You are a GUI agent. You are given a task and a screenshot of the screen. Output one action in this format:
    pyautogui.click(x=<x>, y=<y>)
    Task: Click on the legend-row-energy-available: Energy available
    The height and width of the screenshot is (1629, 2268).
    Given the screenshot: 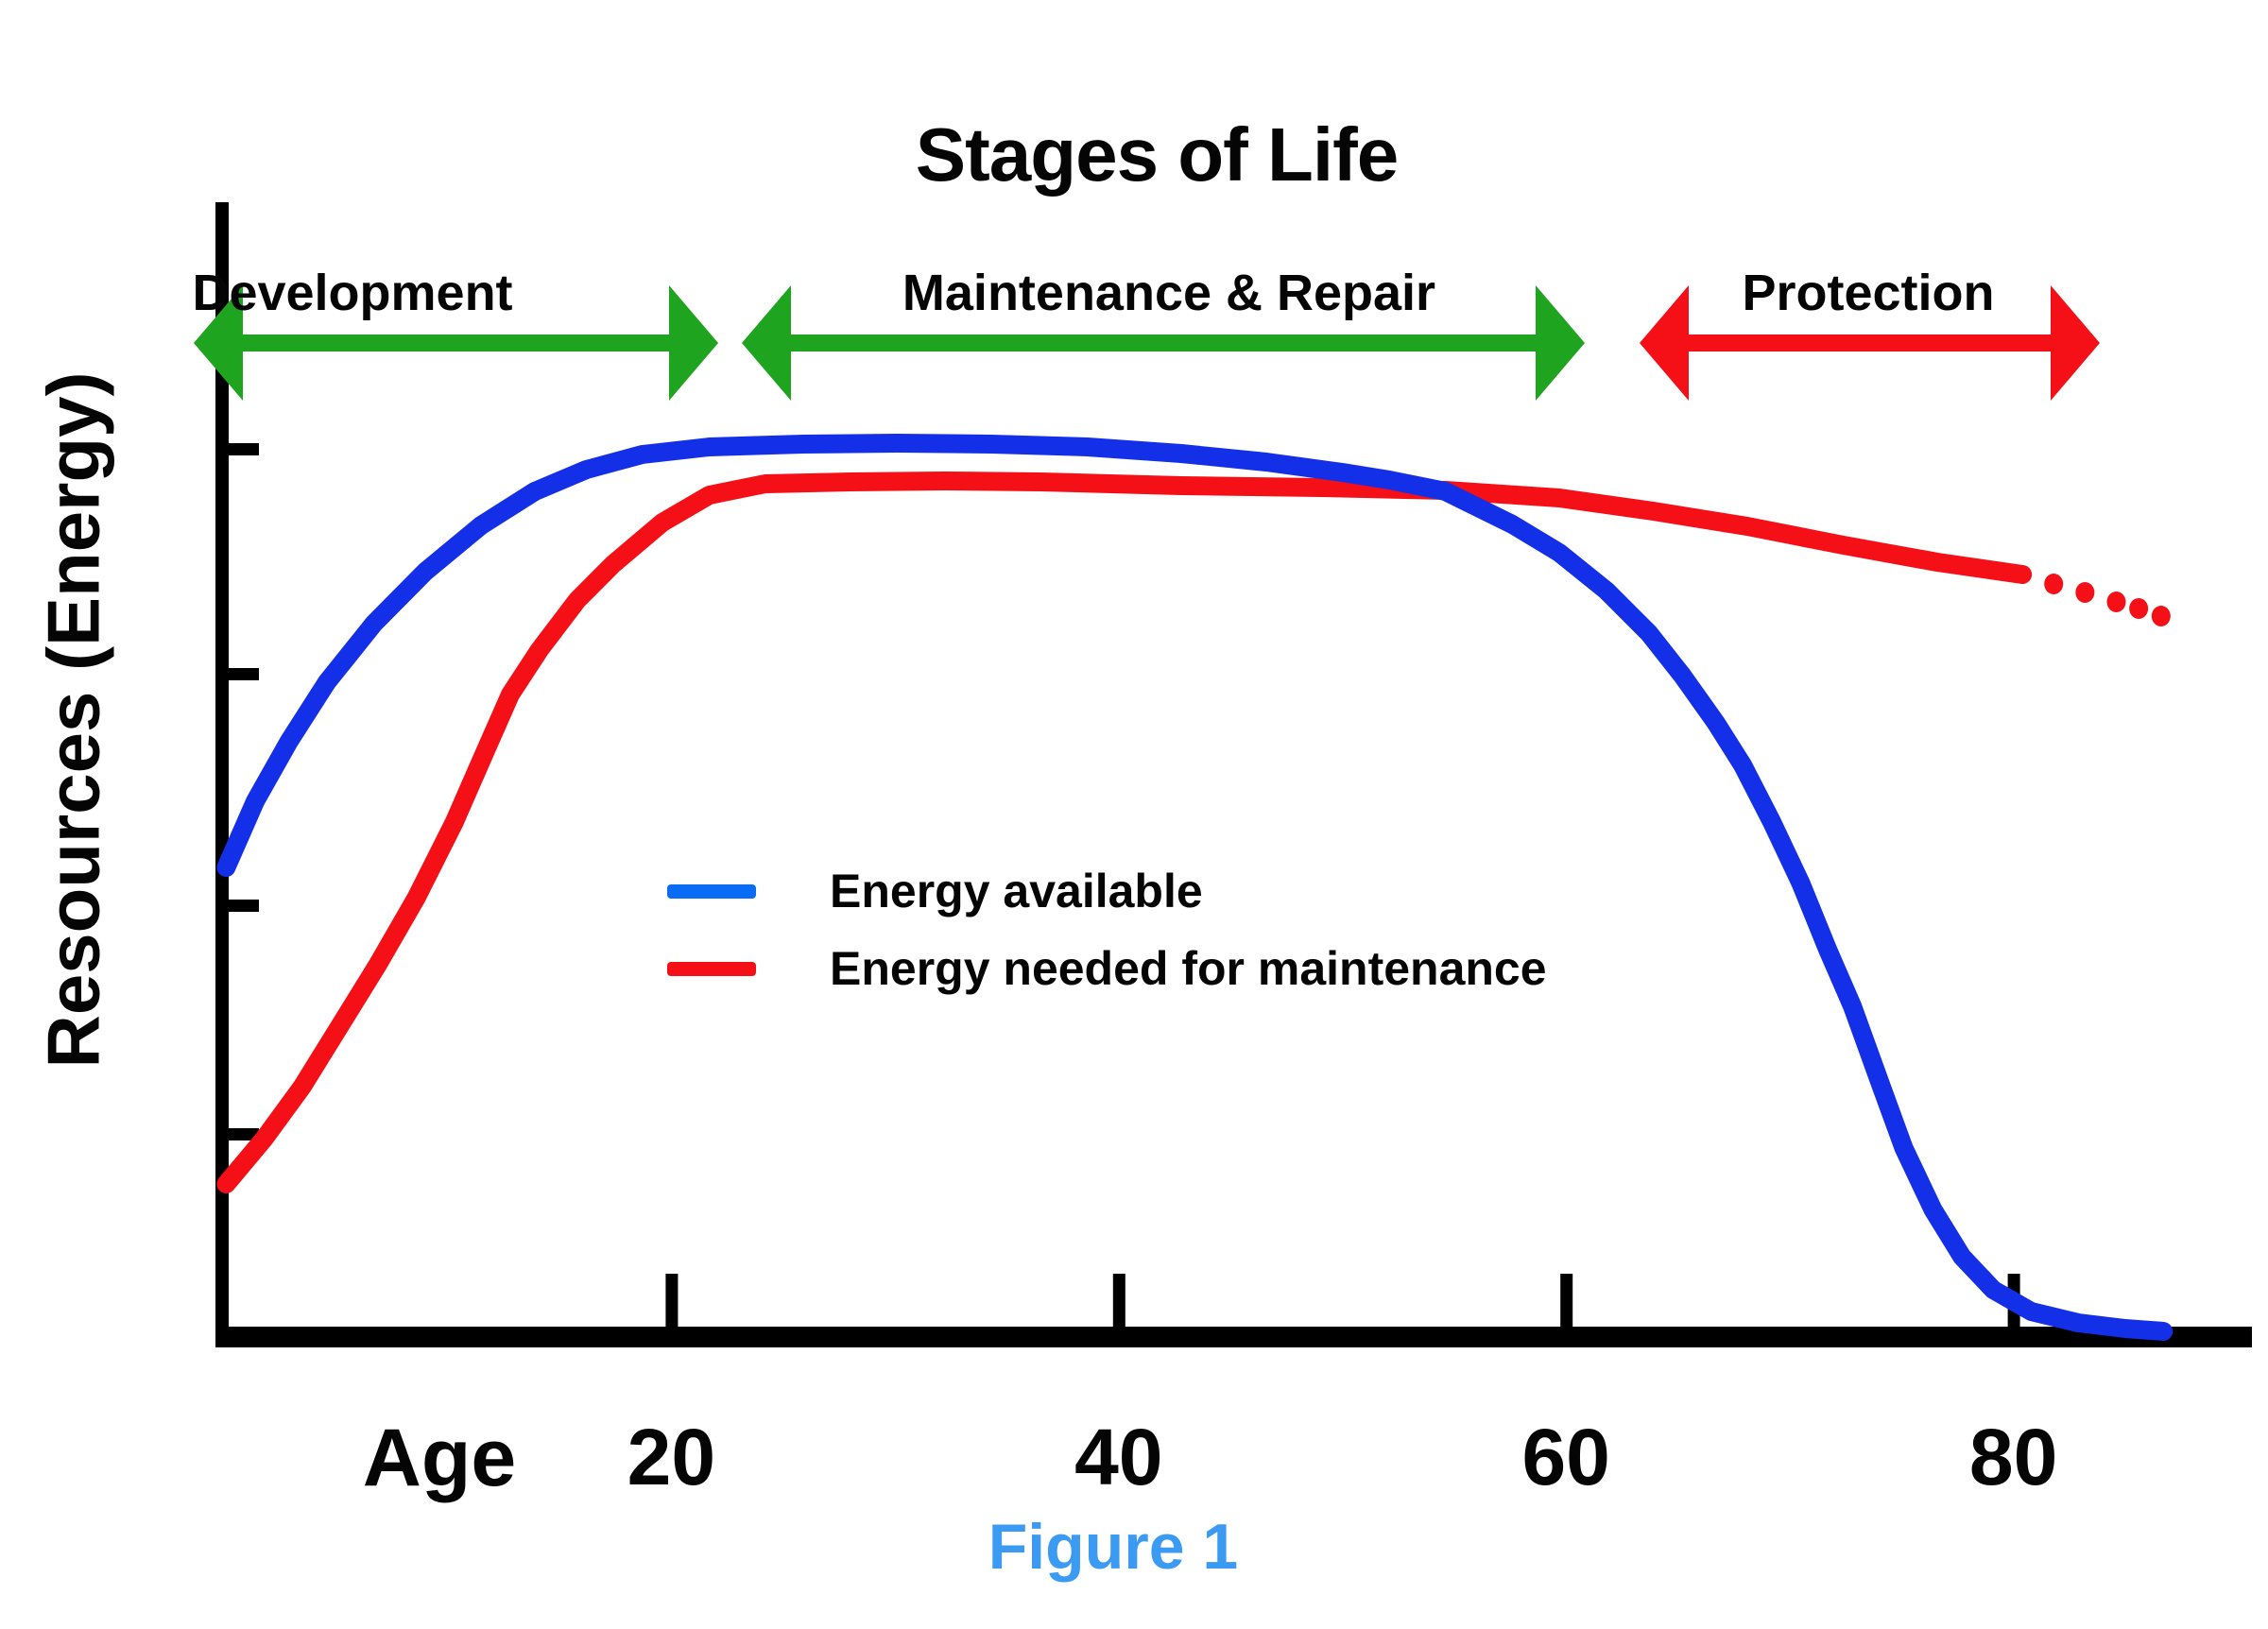 What is the action you would take?
    pyautogui.click(x=1107, y=891)
    